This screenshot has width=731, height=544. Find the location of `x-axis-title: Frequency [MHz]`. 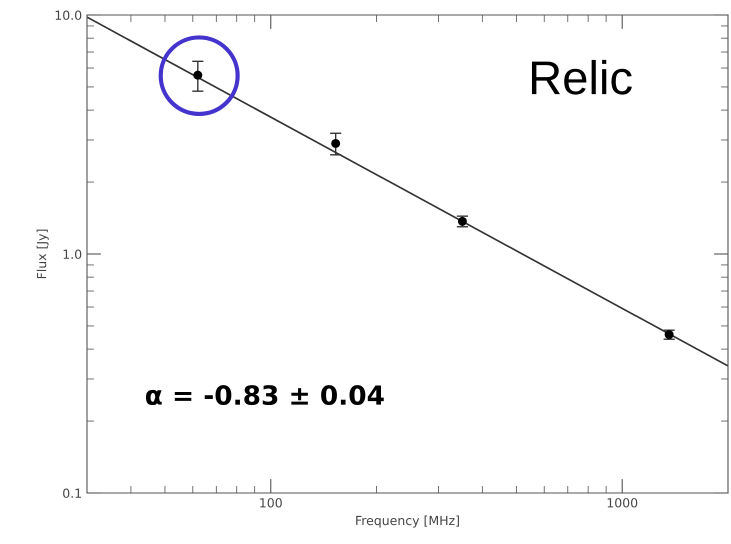

x-axis-title: Frequency [MHz] is located at coordinates (407, 522).